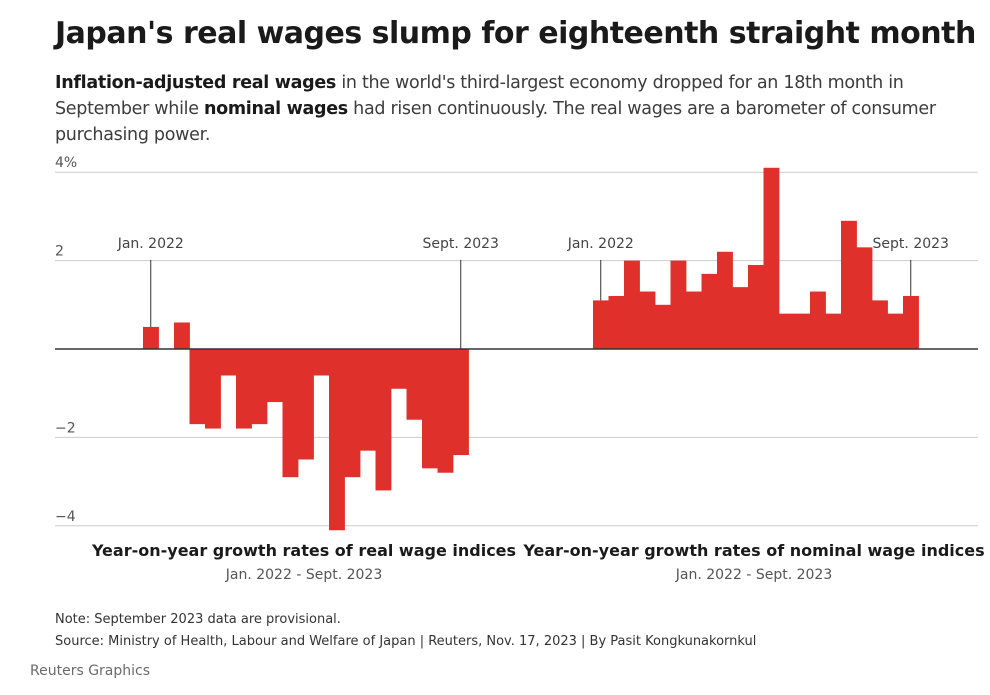  Describe the element at coordinates (275, 109) in the screenshot. I see `subtitle-nominal-wages-bold: nominal wages` at that location.